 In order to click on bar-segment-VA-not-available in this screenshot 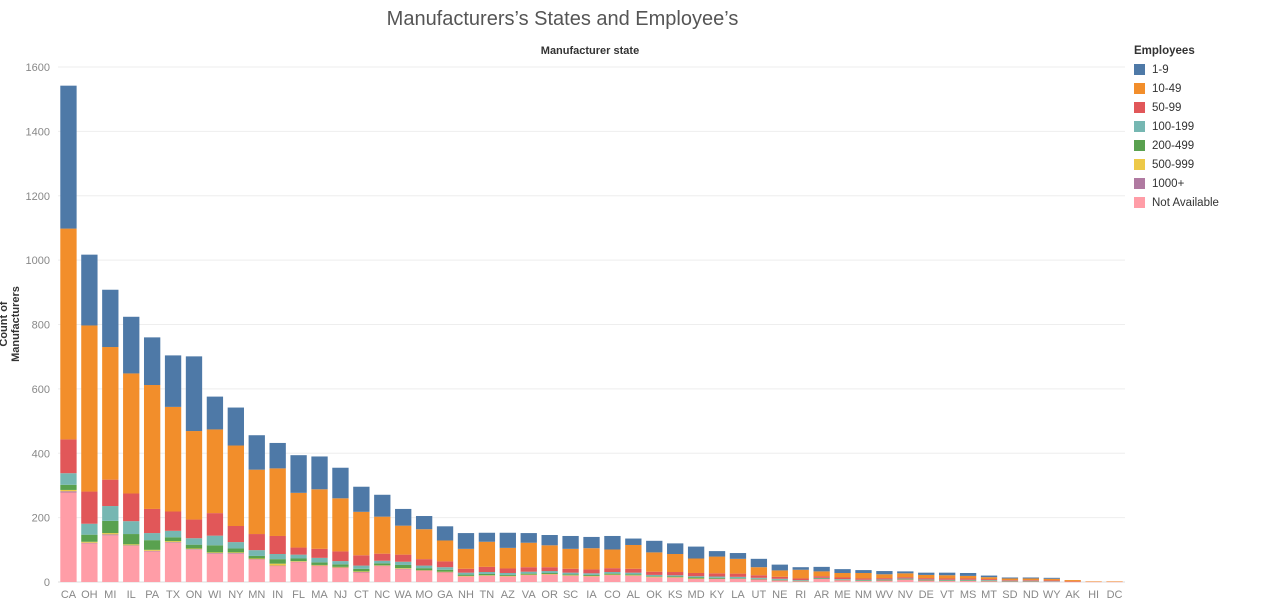, I will do `click(528, 578)`.